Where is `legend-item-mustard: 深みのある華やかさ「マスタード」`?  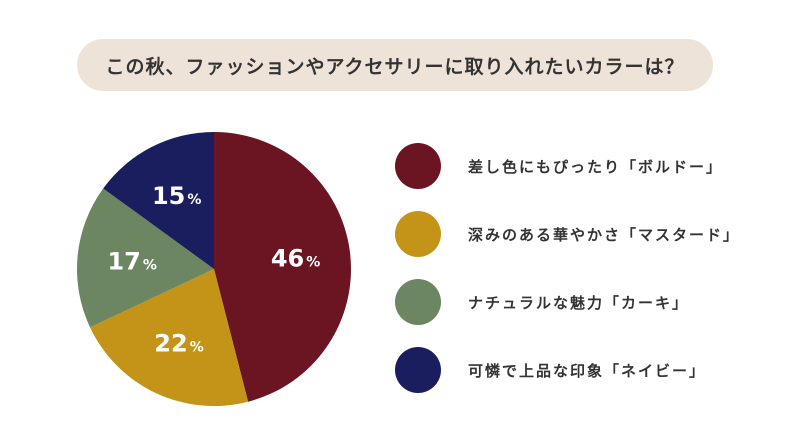
legend-item-mustard: 深みのある華やかさ「マスタード」 is located at coordinates (567, 234).